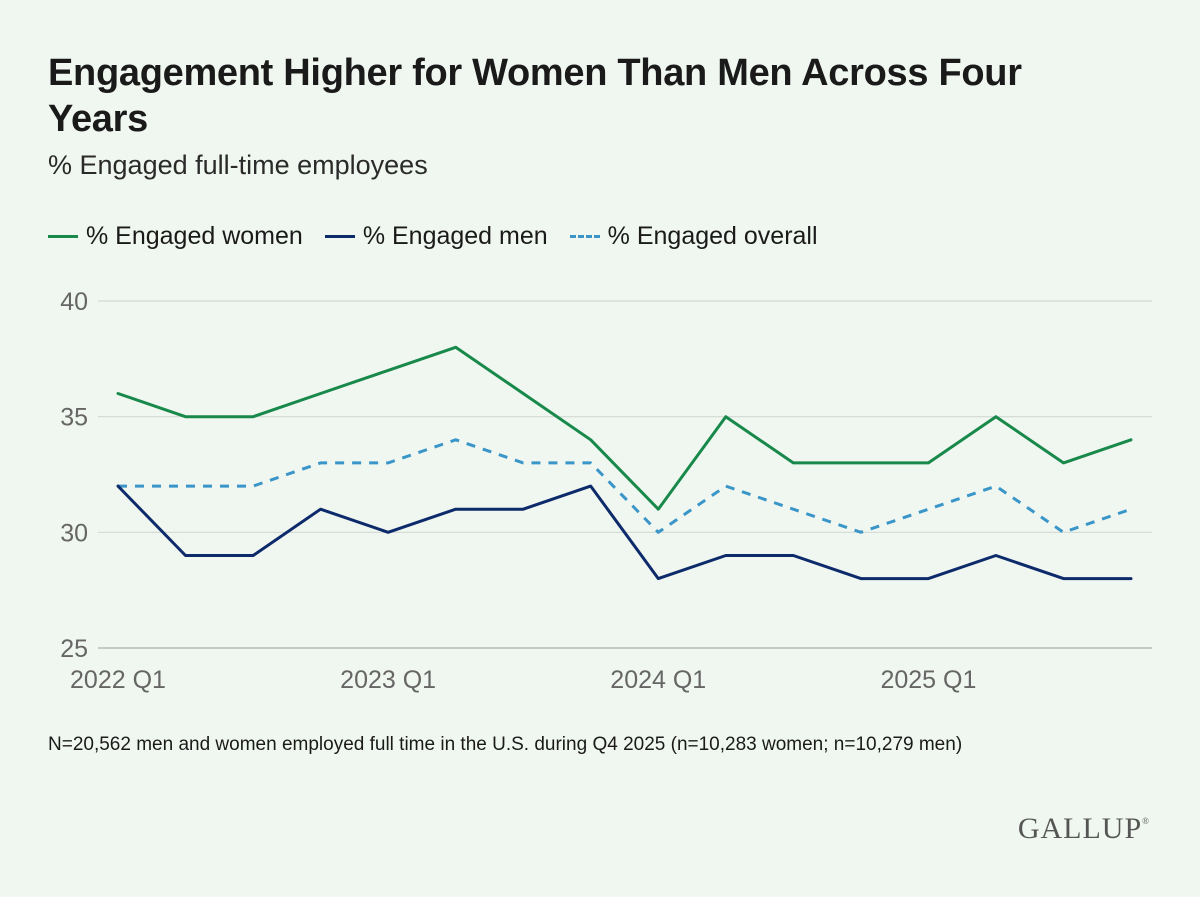 Image resolution: width=1200 pixels, height=897 pixels. I want to click on x-tick-label: 2025 Q1, so click(928, 680).